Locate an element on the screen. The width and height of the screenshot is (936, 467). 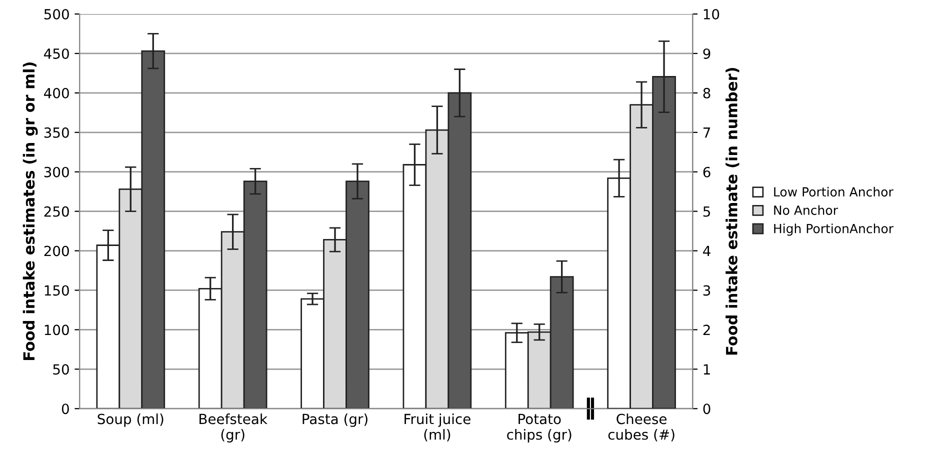
y-tick-label: 500 is located at coordinates (56, 14).